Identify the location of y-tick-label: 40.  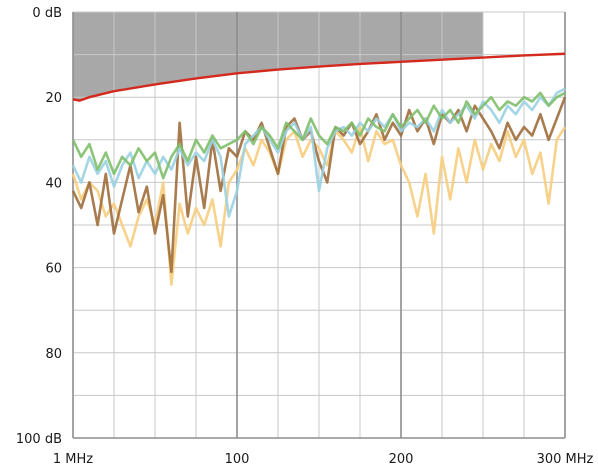
(53, 183).